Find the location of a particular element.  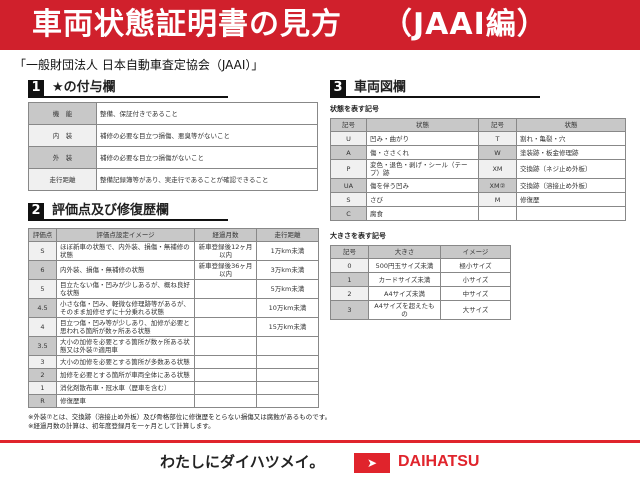

table-cell: 4 is located at coordinates (42, 327).